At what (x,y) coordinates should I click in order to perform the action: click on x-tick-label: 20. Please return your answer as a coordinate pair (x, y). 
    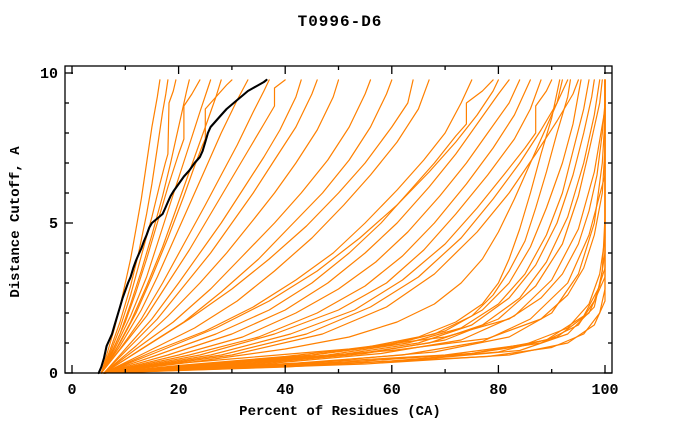
    Looking at the image, I should click on (179, 390).